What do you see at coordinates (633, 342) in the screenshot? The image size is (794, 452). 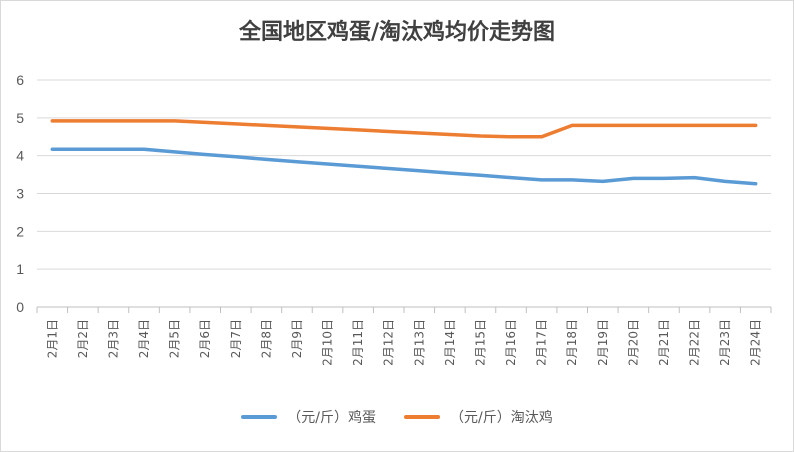 I see `x-tick-label: 2月20日` at bounding box center [633, 342].